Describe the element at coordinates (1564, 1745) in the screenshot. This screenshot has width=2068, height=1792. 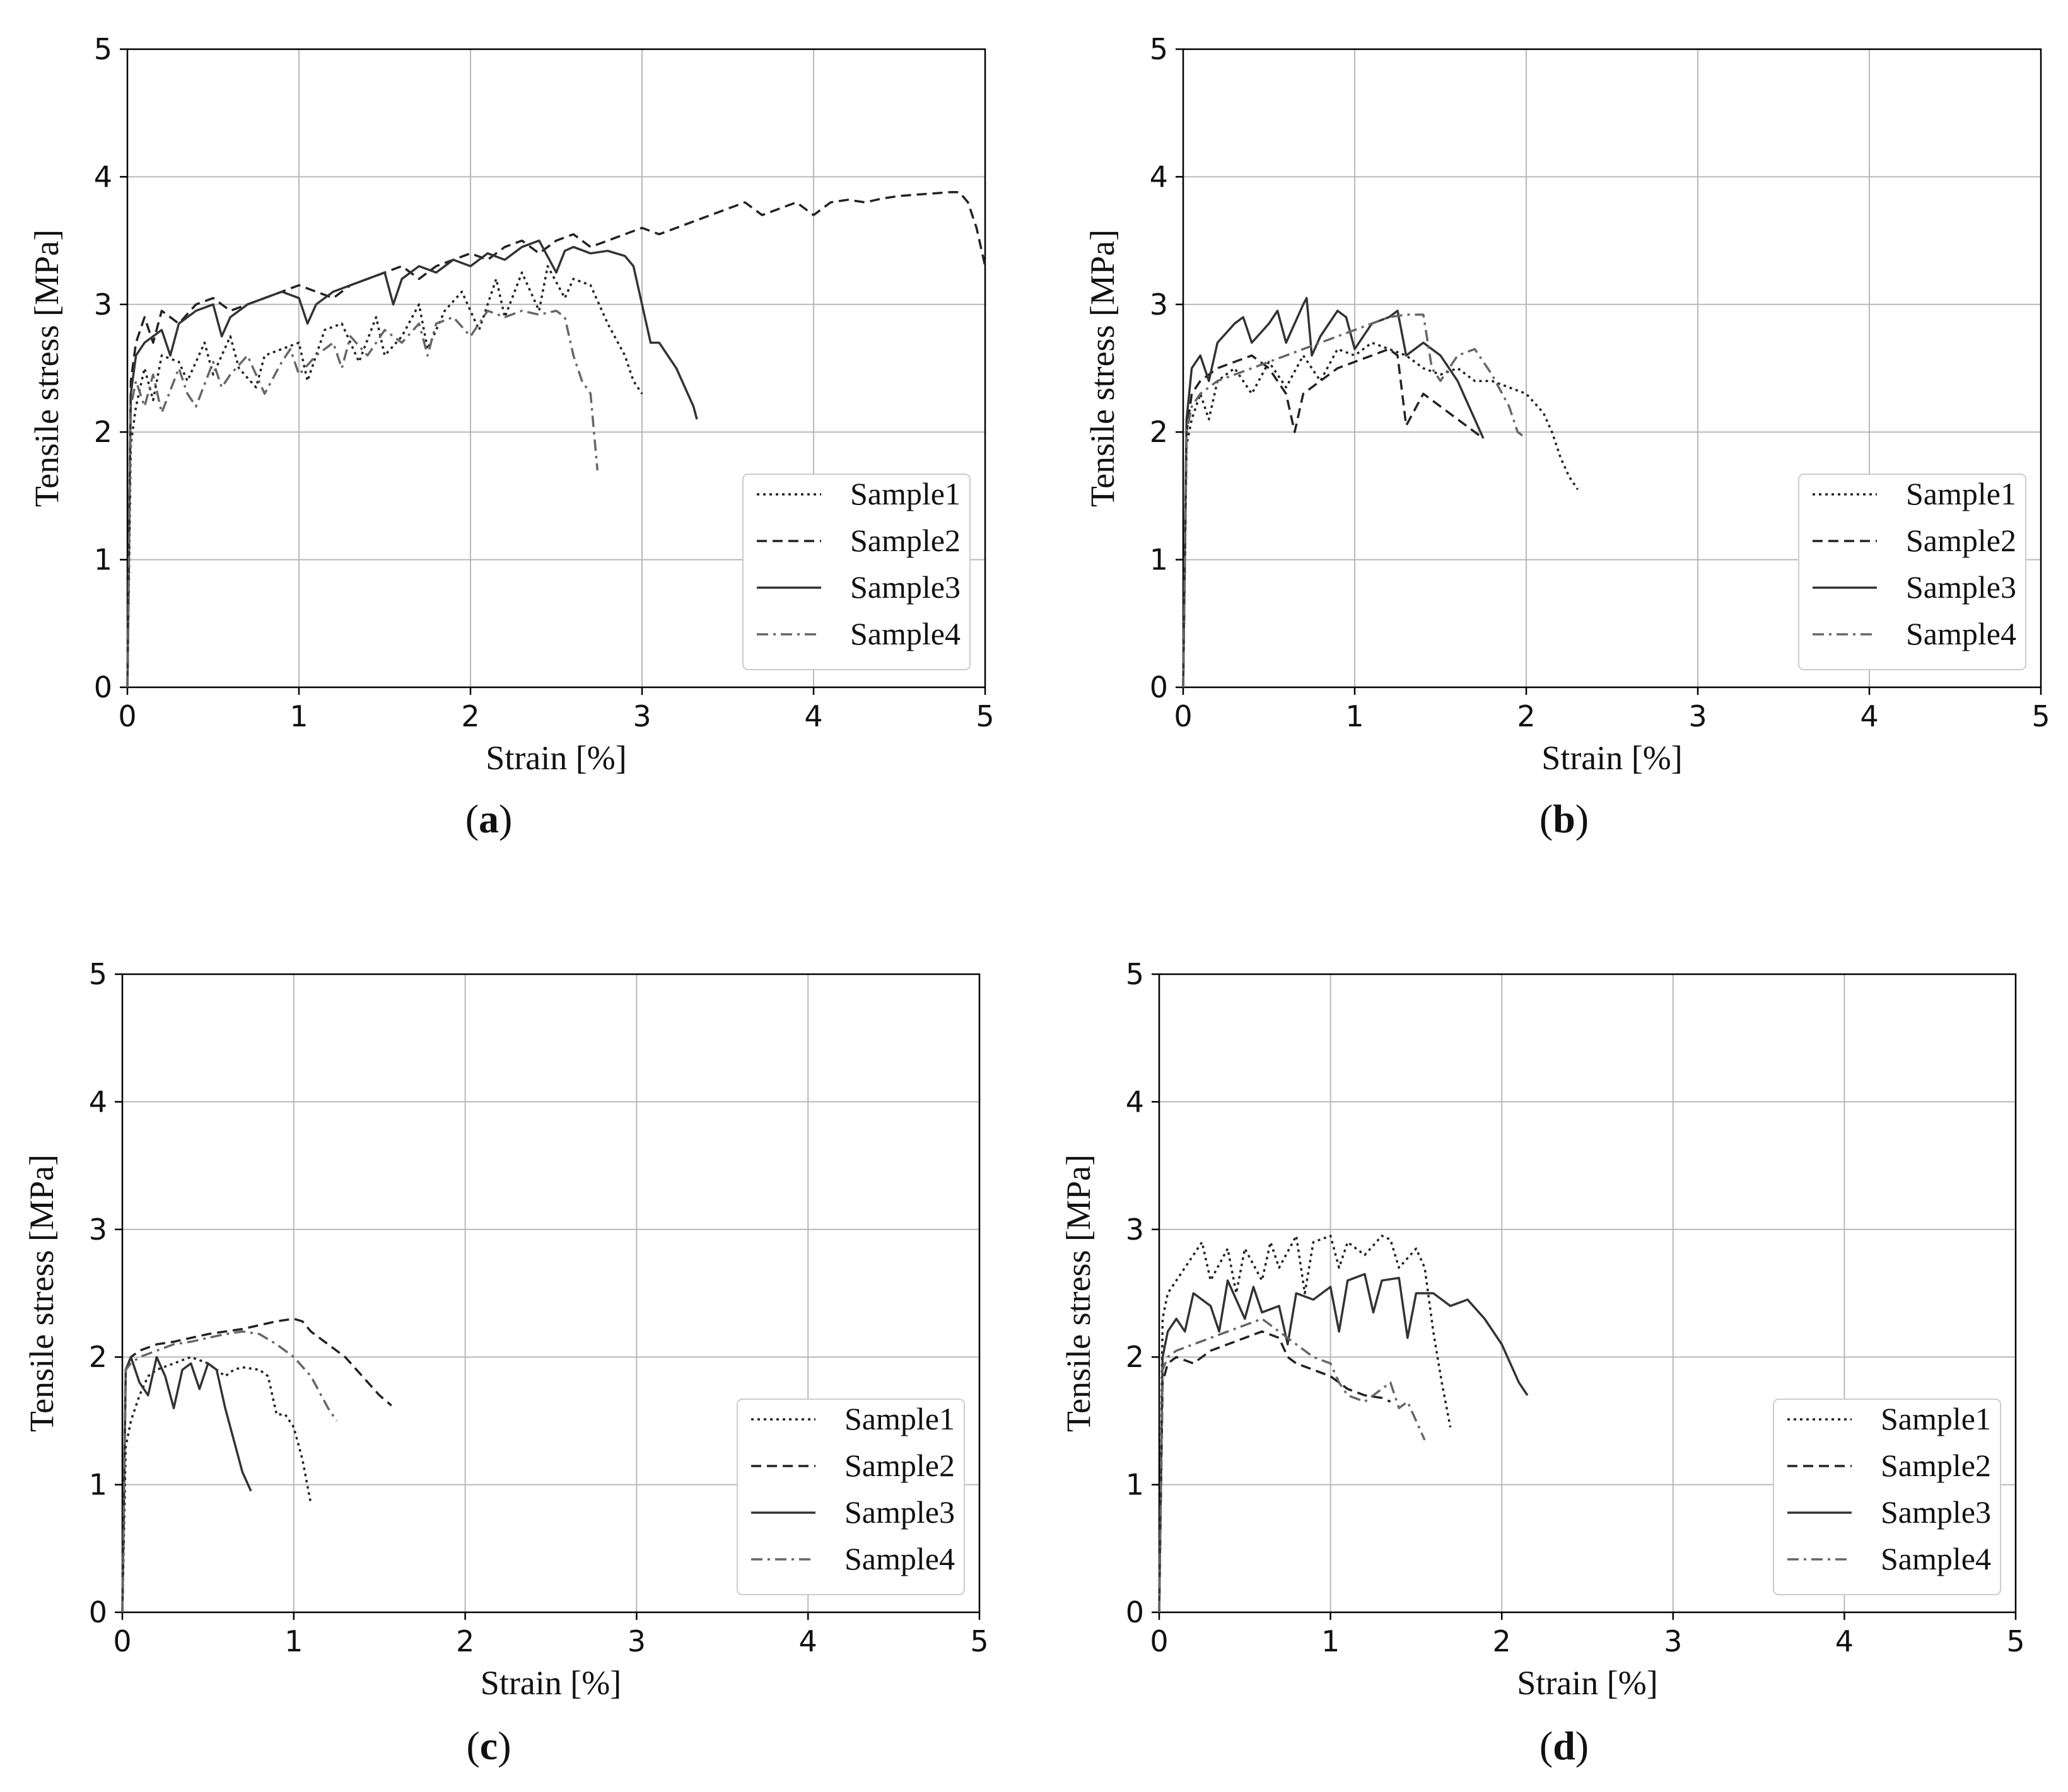
I see `panel-caption: (d)` at that location.